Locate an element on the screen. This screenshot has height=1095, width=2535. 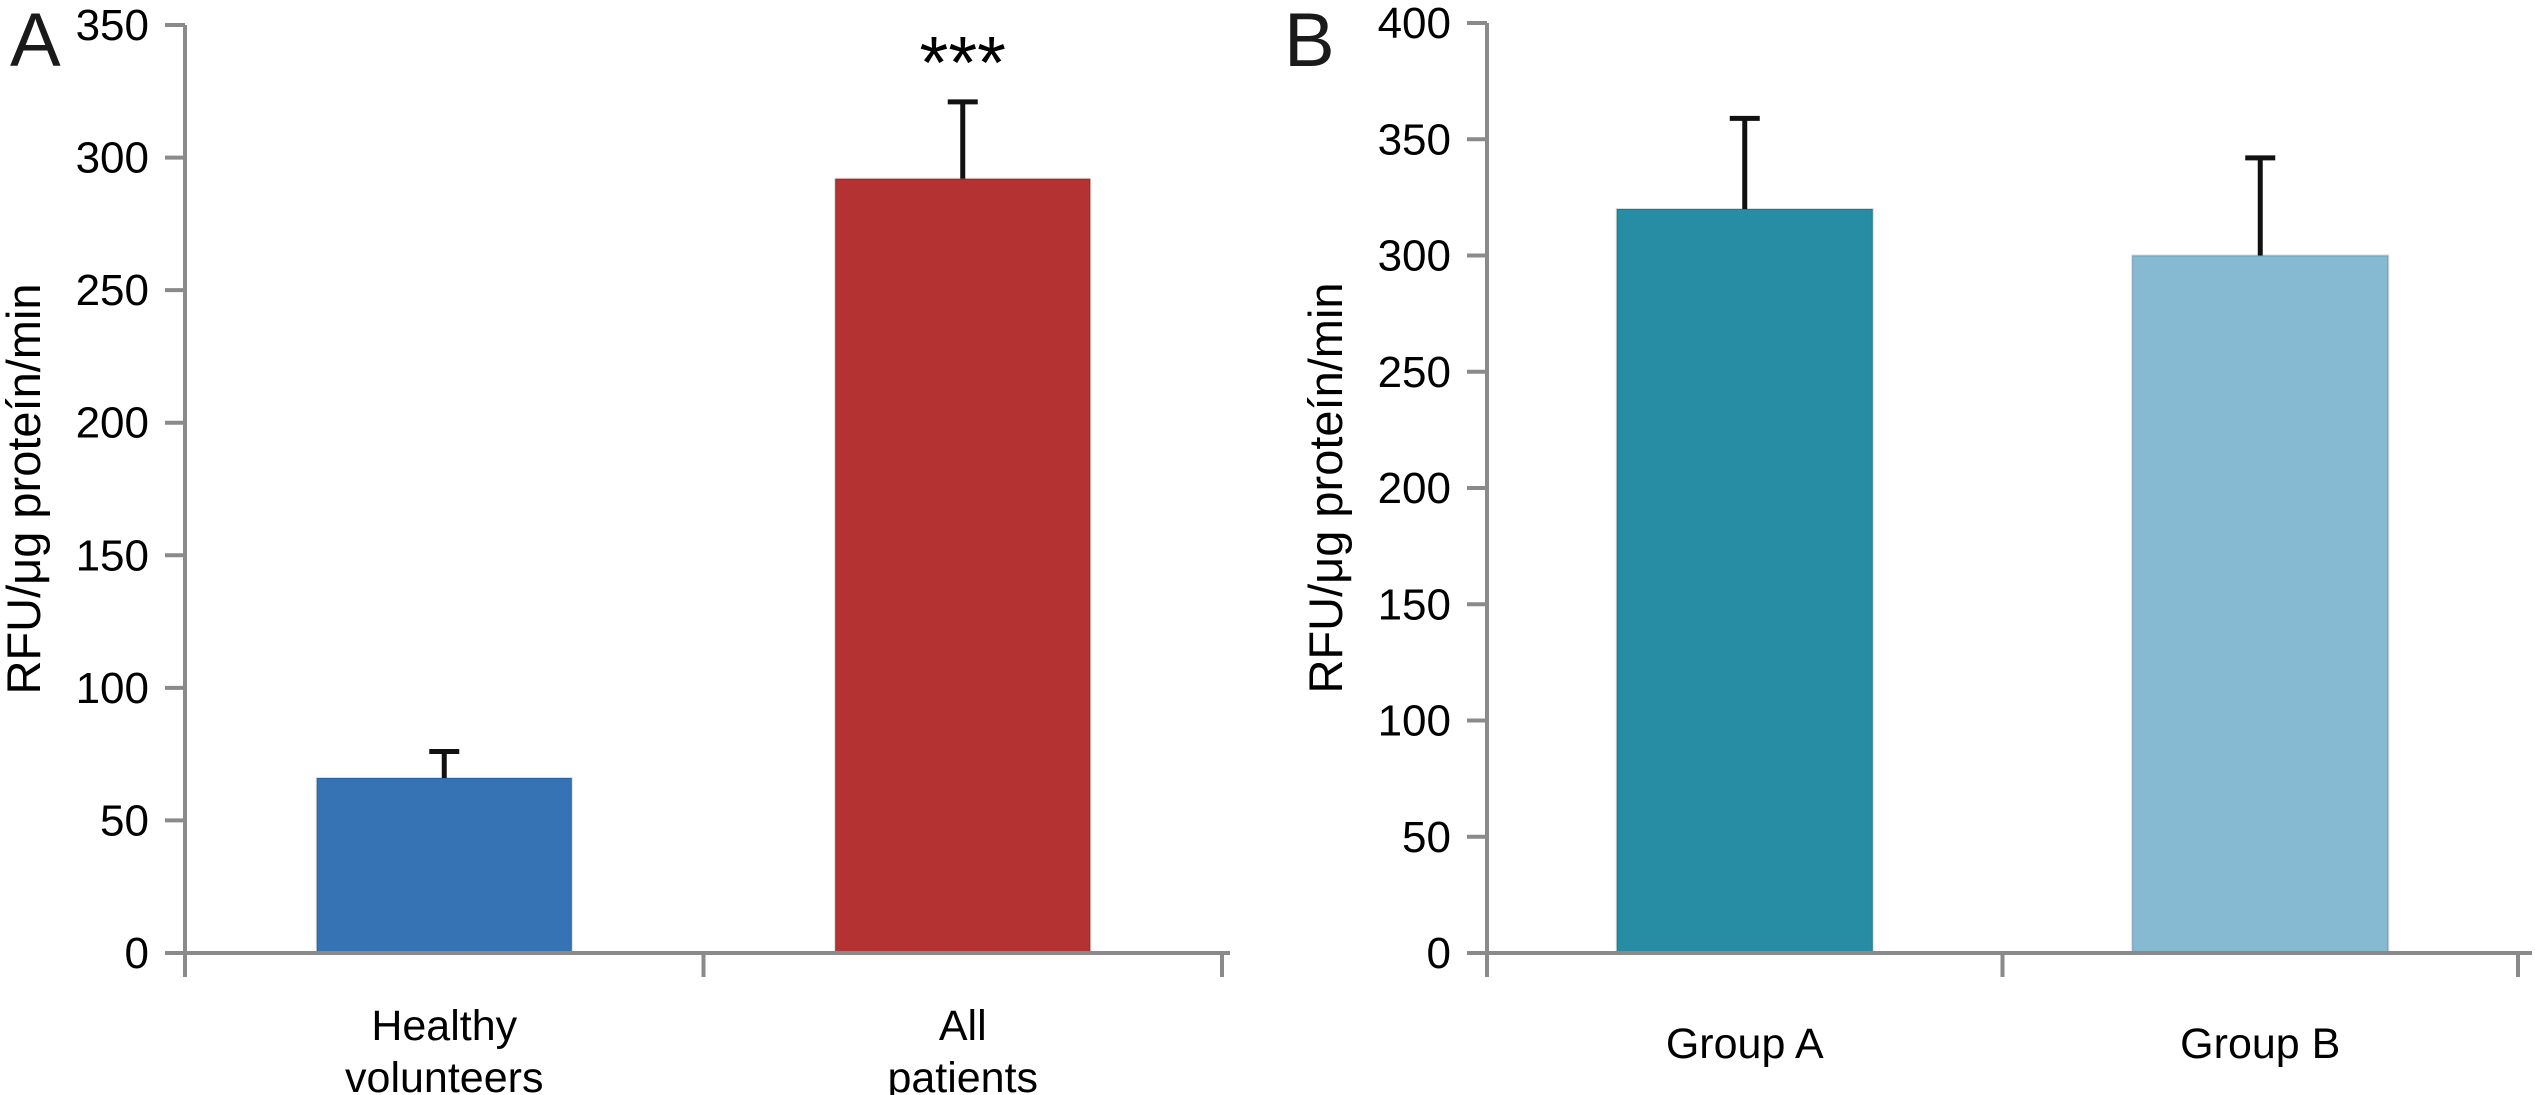
category-label: volunteers is located at coordinates (444, 1074).